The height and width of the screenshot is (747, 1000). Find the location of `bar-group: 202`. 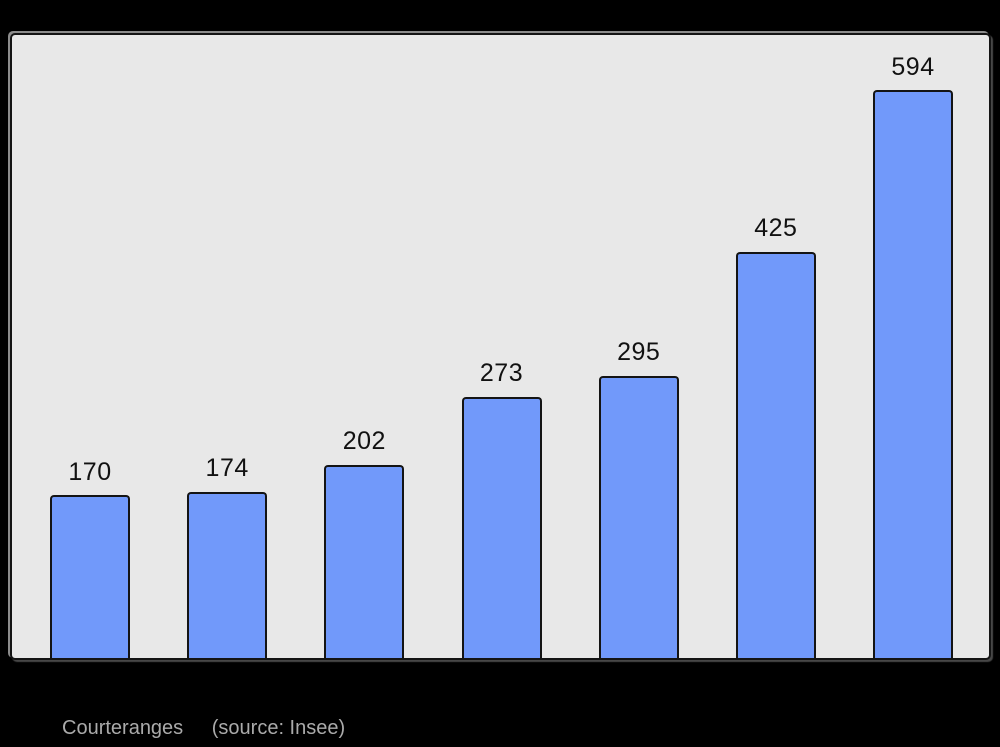

bar-group: 202 is located at coordinates (364, 543).